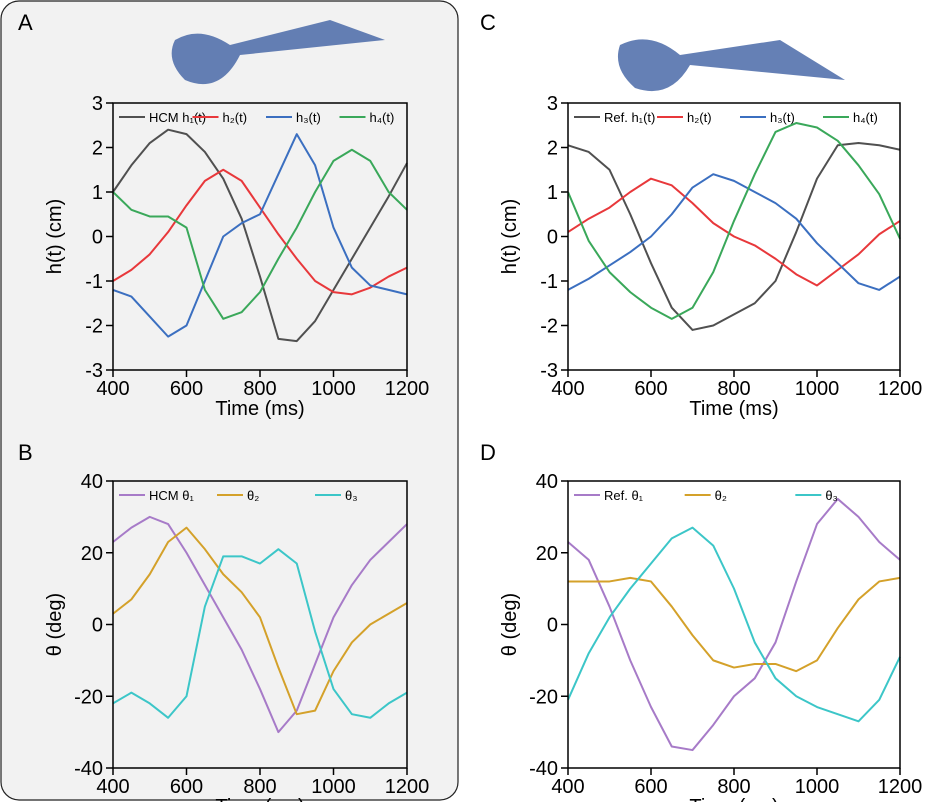  I want to click on panel-label: C, so click(488, 22).